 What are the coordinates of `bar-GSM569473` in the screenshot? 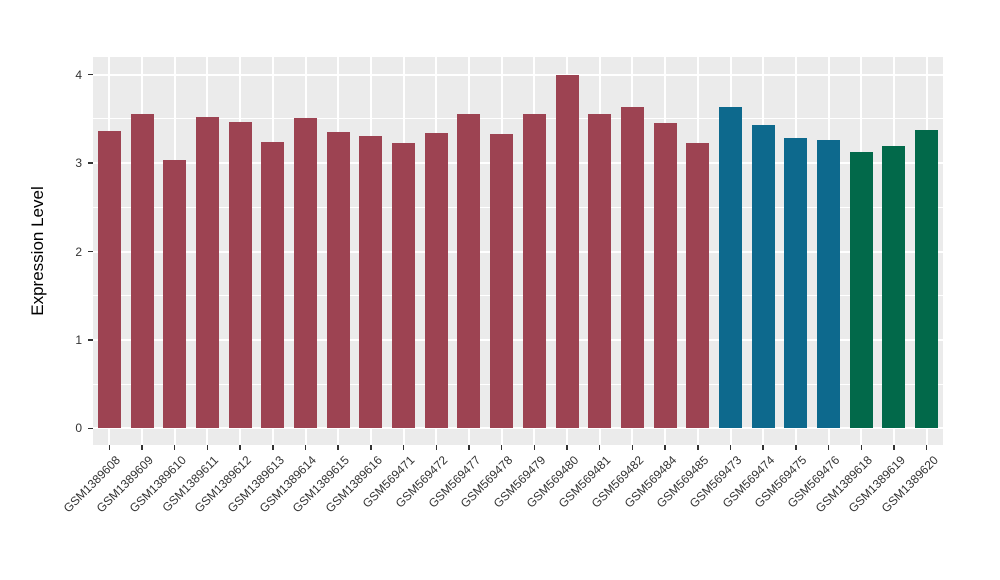 It's located at (730, 267).